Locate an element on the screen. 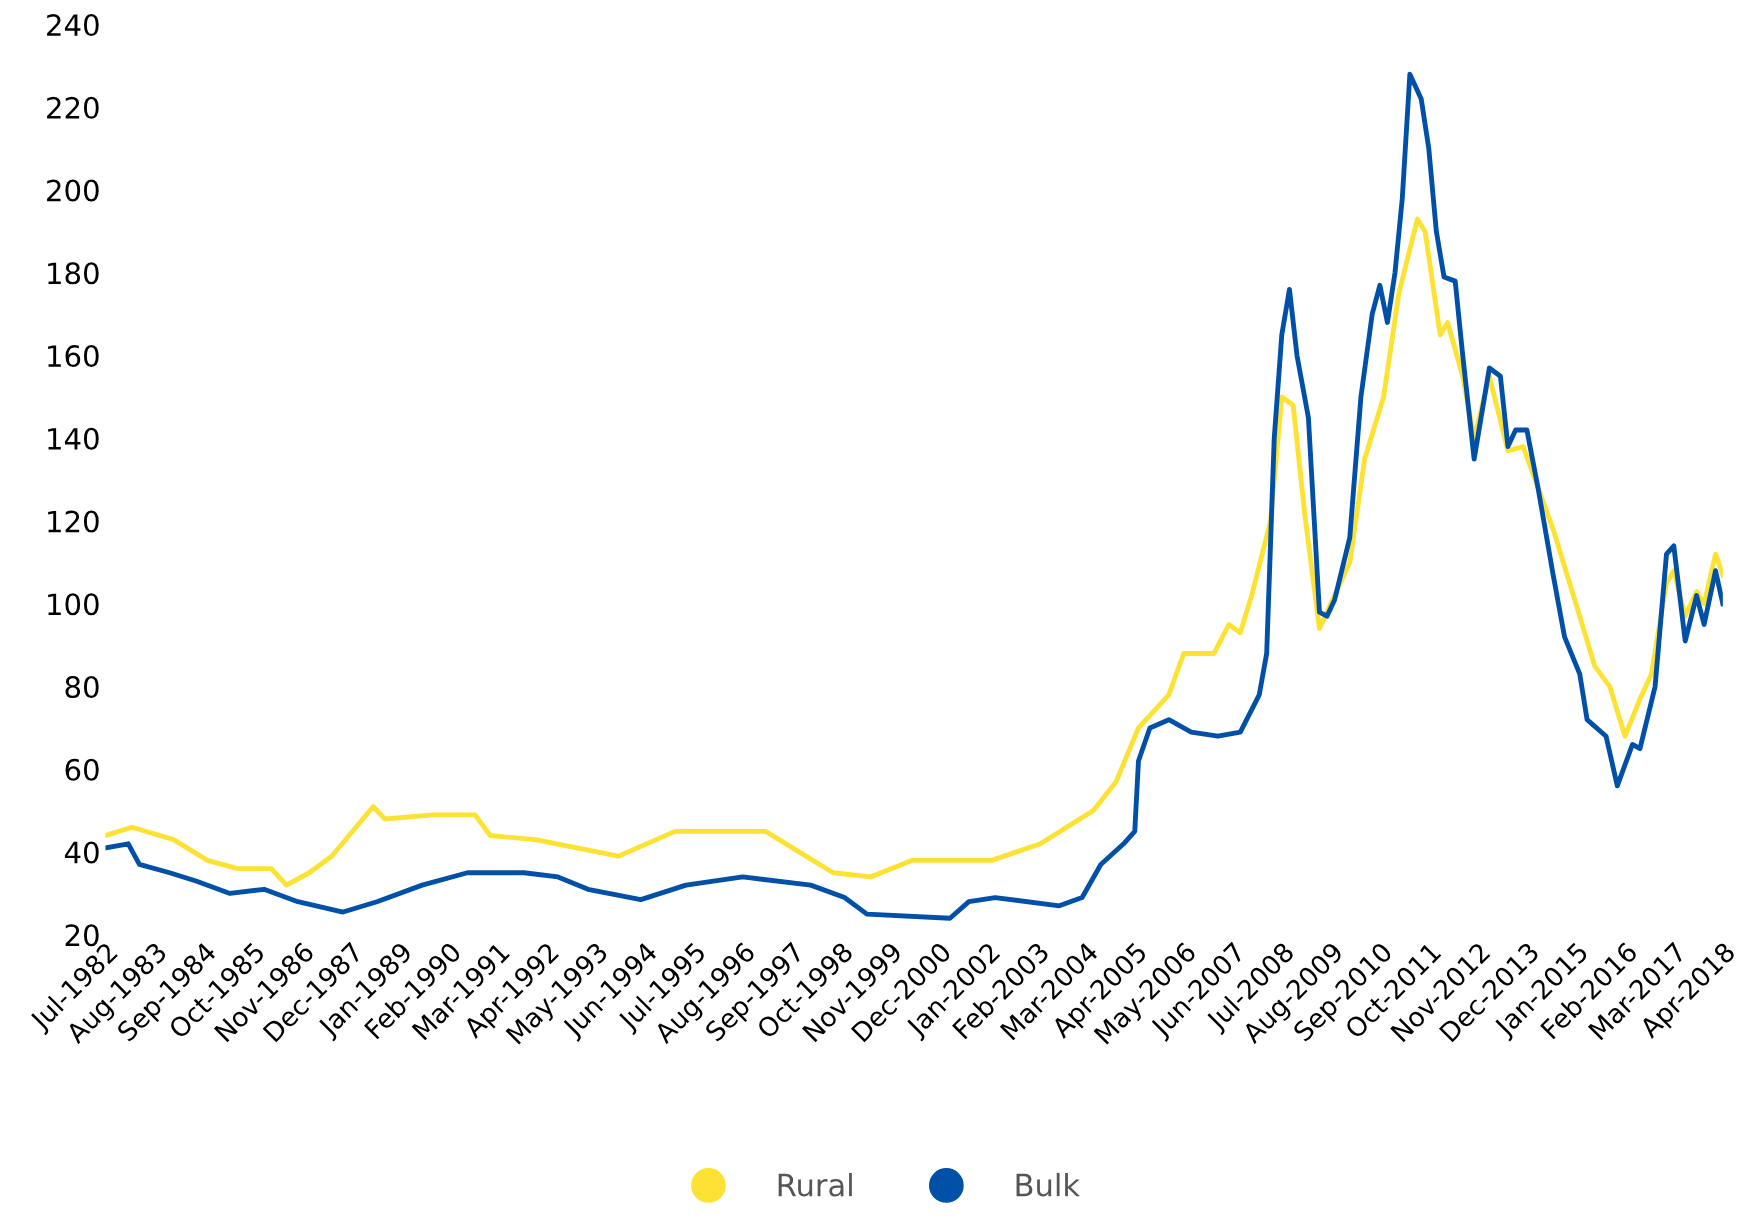 This screenshot has width=1758, height=1230. y-tick-label: 200 is located at coordinates (73, 190).